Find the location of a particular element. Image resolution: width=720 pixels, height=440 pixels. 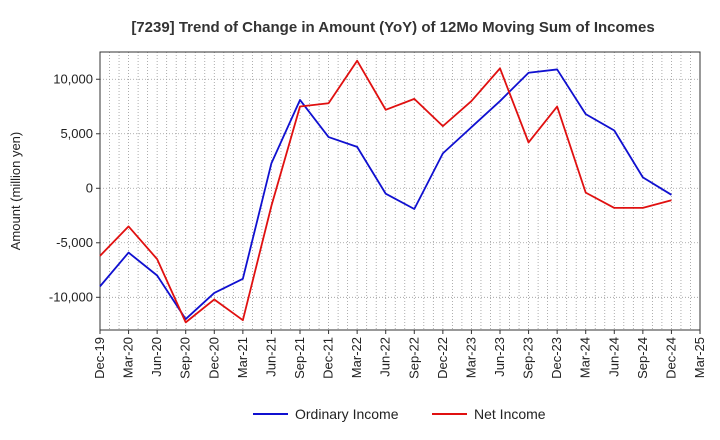

y-axis-ticks: 10,000 5,000 0 -5,000 -10,000 is located at coordinates (74, 187).